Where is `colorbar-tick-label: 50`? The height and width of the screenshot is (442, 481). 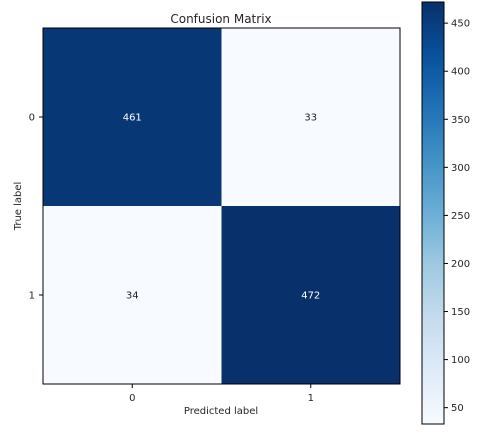 colorbar-tick-label: 50 is located at coordinates (457, 408).